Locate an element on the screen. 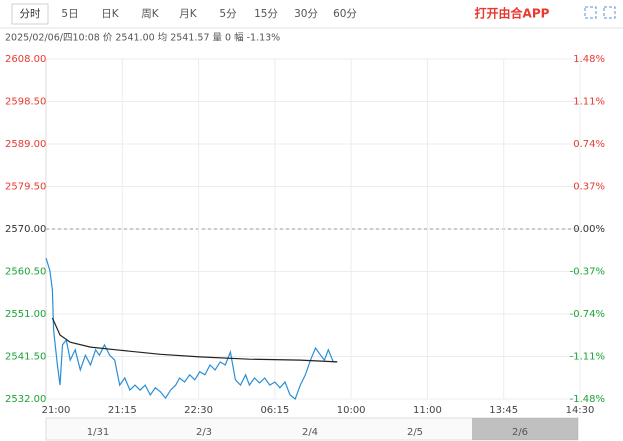  y2-tick-label: 0.00% is located at coordinates (589, 229).